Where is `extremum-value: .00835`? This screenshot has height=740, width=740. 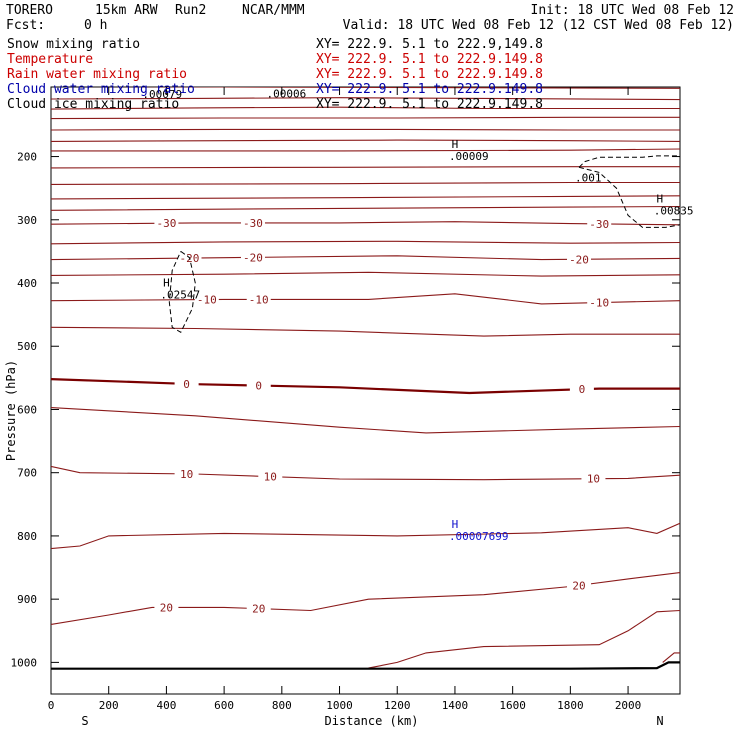
extremum-value: .00835 is located at coordinates (674, 210).